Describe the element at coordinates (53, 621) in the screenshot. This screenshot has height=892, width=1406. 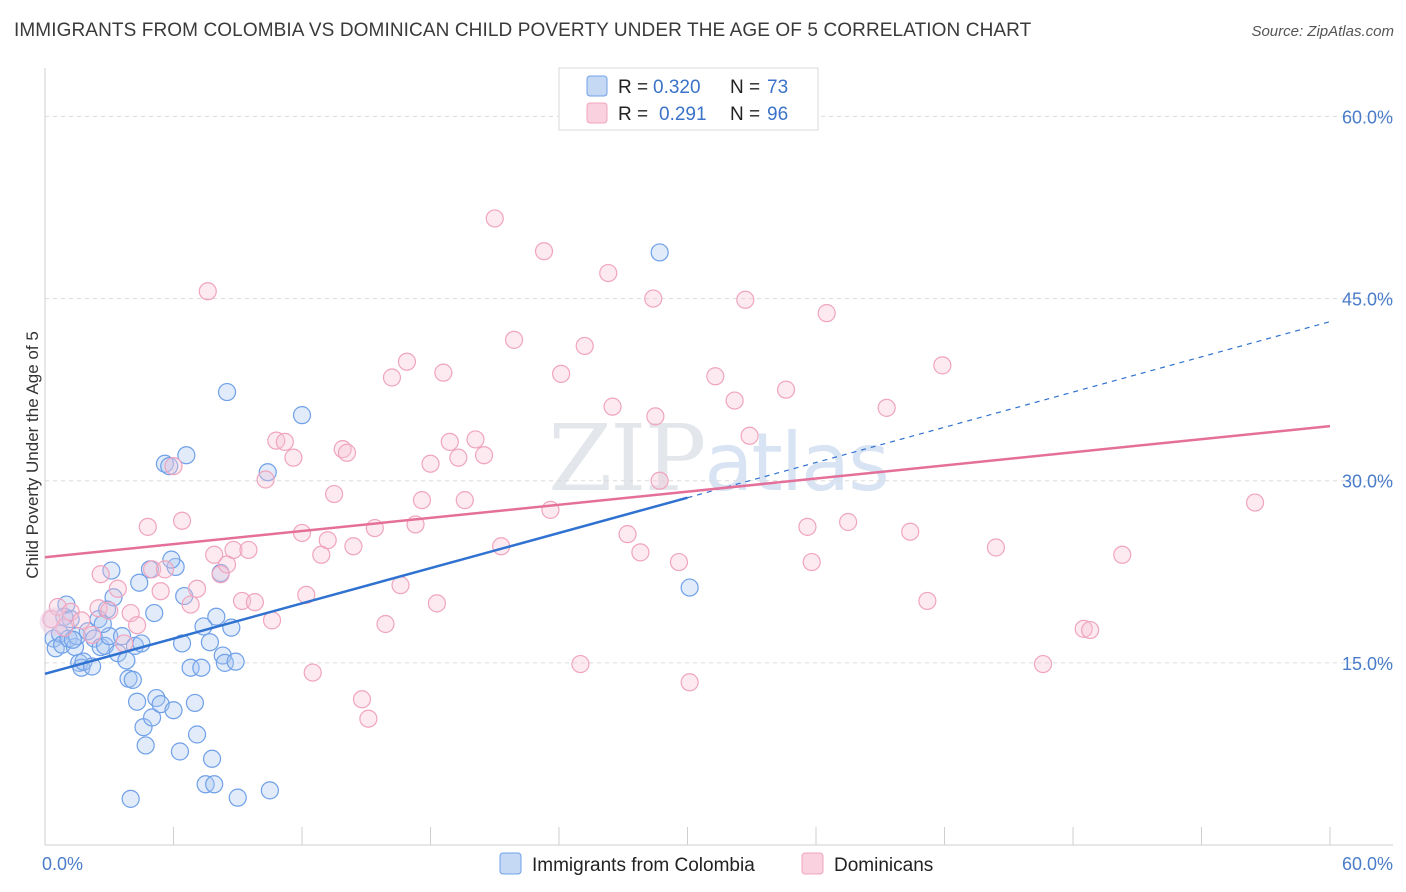
I see `overlap-marker` at that location.